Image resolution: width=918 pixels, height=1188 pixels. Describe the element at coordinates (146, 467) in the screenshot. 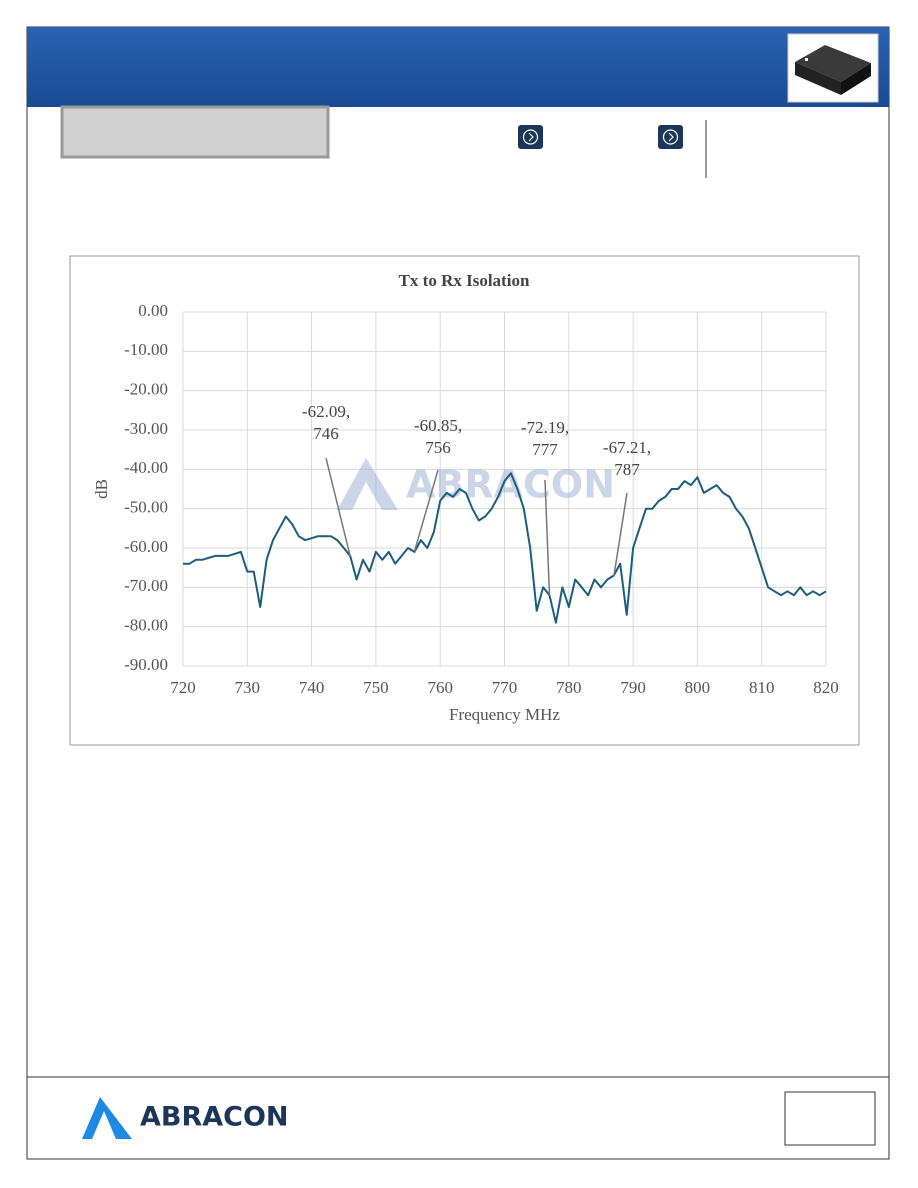

I see `y-tick-label: -40.00` at that location.